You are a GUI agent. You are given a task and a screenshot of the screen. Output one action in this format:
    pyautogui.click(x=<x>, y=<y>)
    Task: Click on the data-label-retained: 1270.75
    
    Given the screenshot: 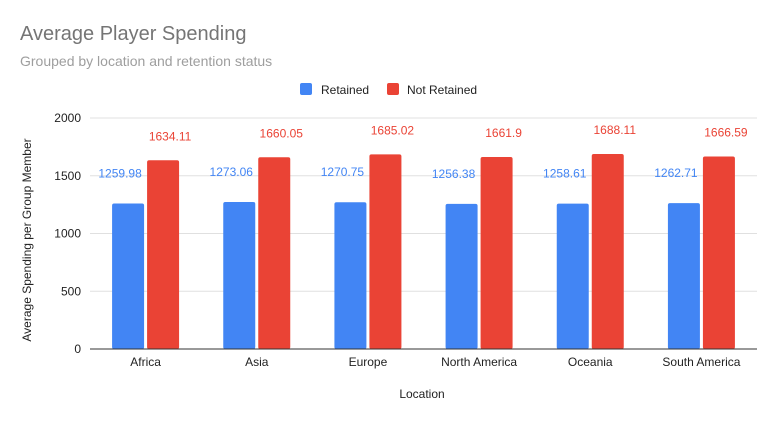 What is the action you would take?
    pyautogui.click(x=343, y=172)
    